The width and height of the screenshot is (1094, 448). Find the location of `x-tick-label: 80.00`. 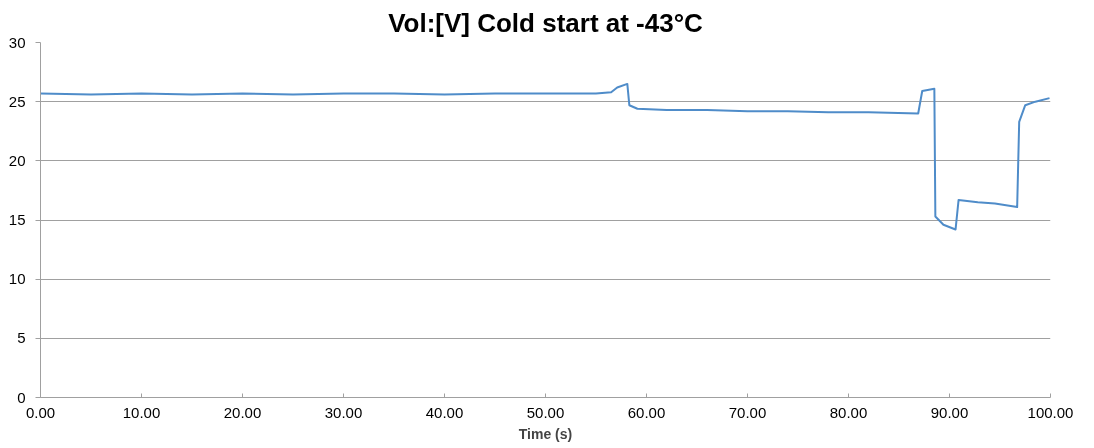

x-tick-label: 80.00 is located at coordinates (848, 412).